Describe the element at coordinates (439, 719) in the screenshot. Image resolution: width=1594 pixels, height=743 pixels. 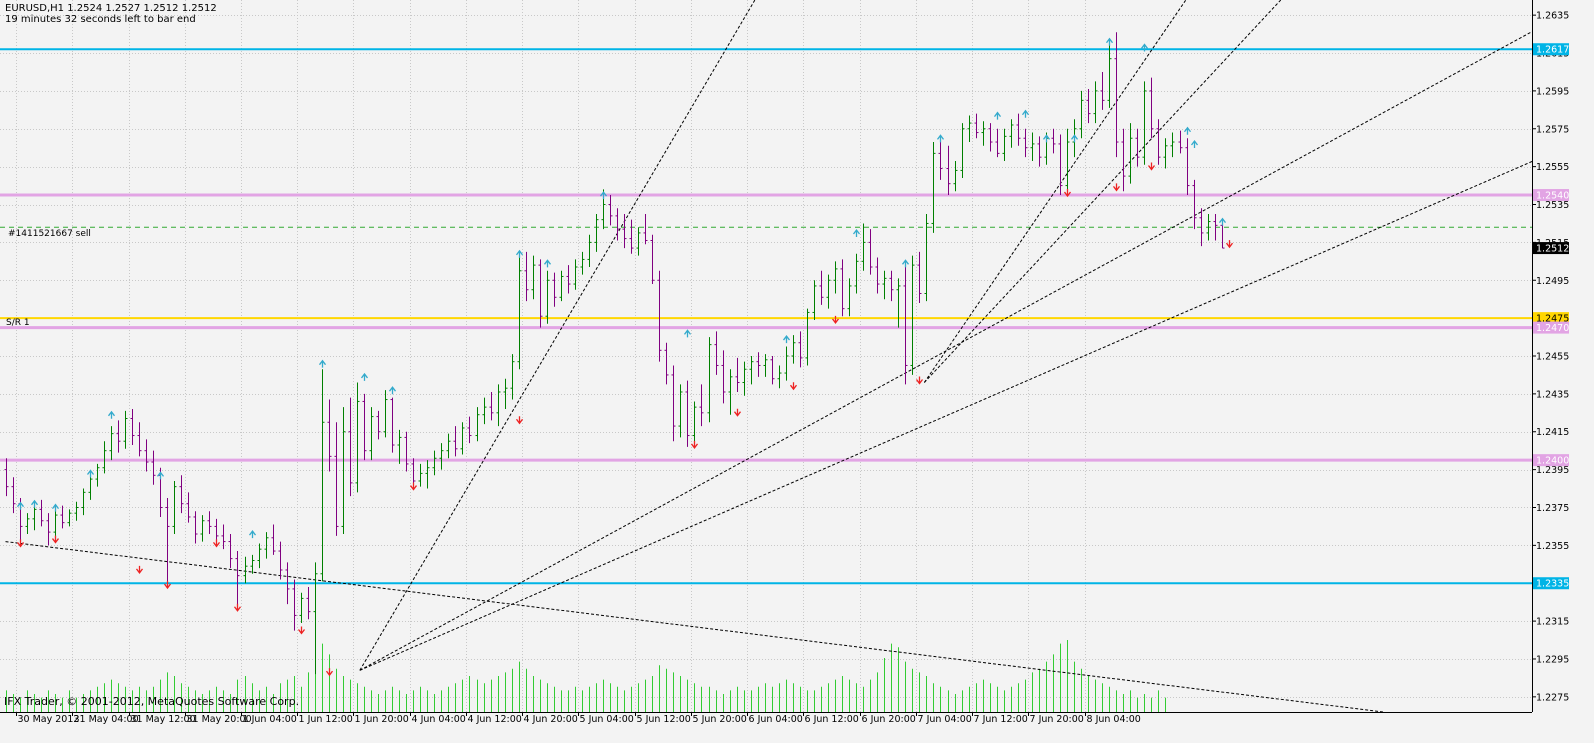
I see `x-tick-label: 4 Jun 04:00` at that location.